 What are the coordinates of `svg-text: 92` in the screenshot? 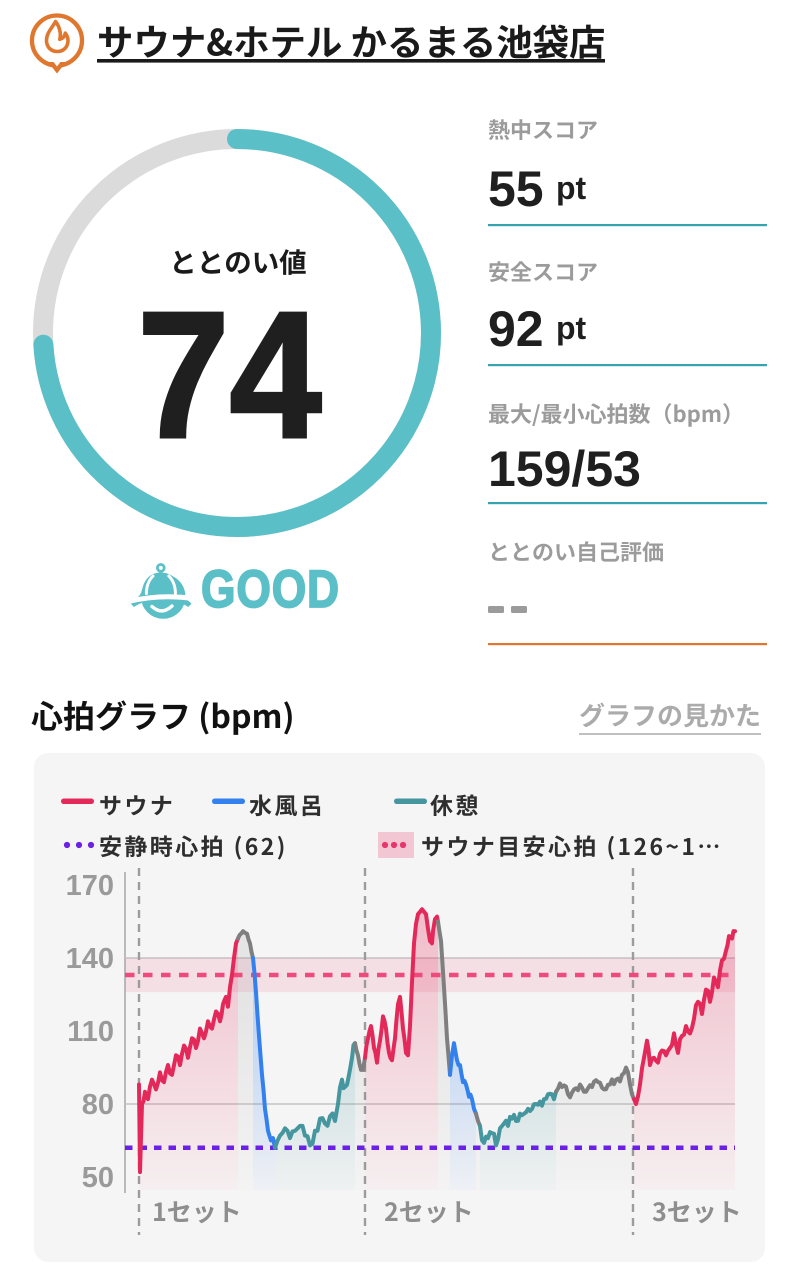 It's located at (516, 329).